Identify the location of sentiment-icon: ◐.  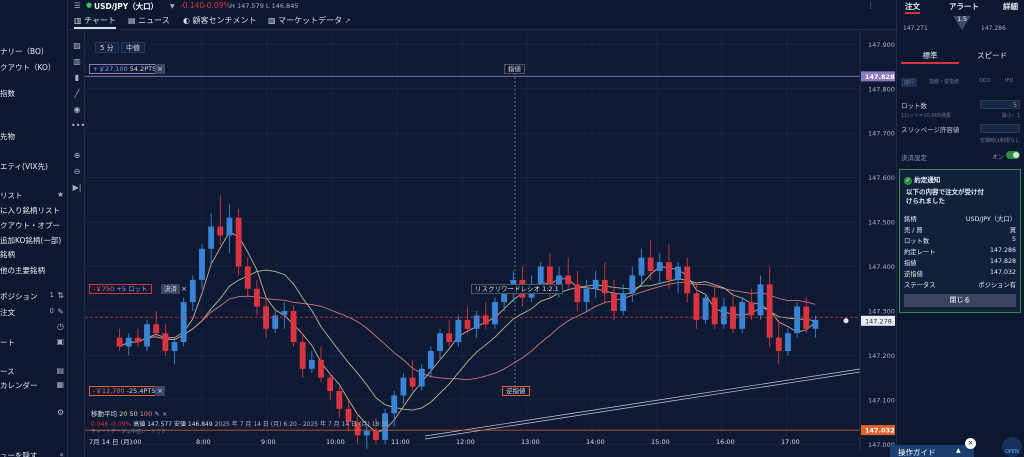
(186, 20).